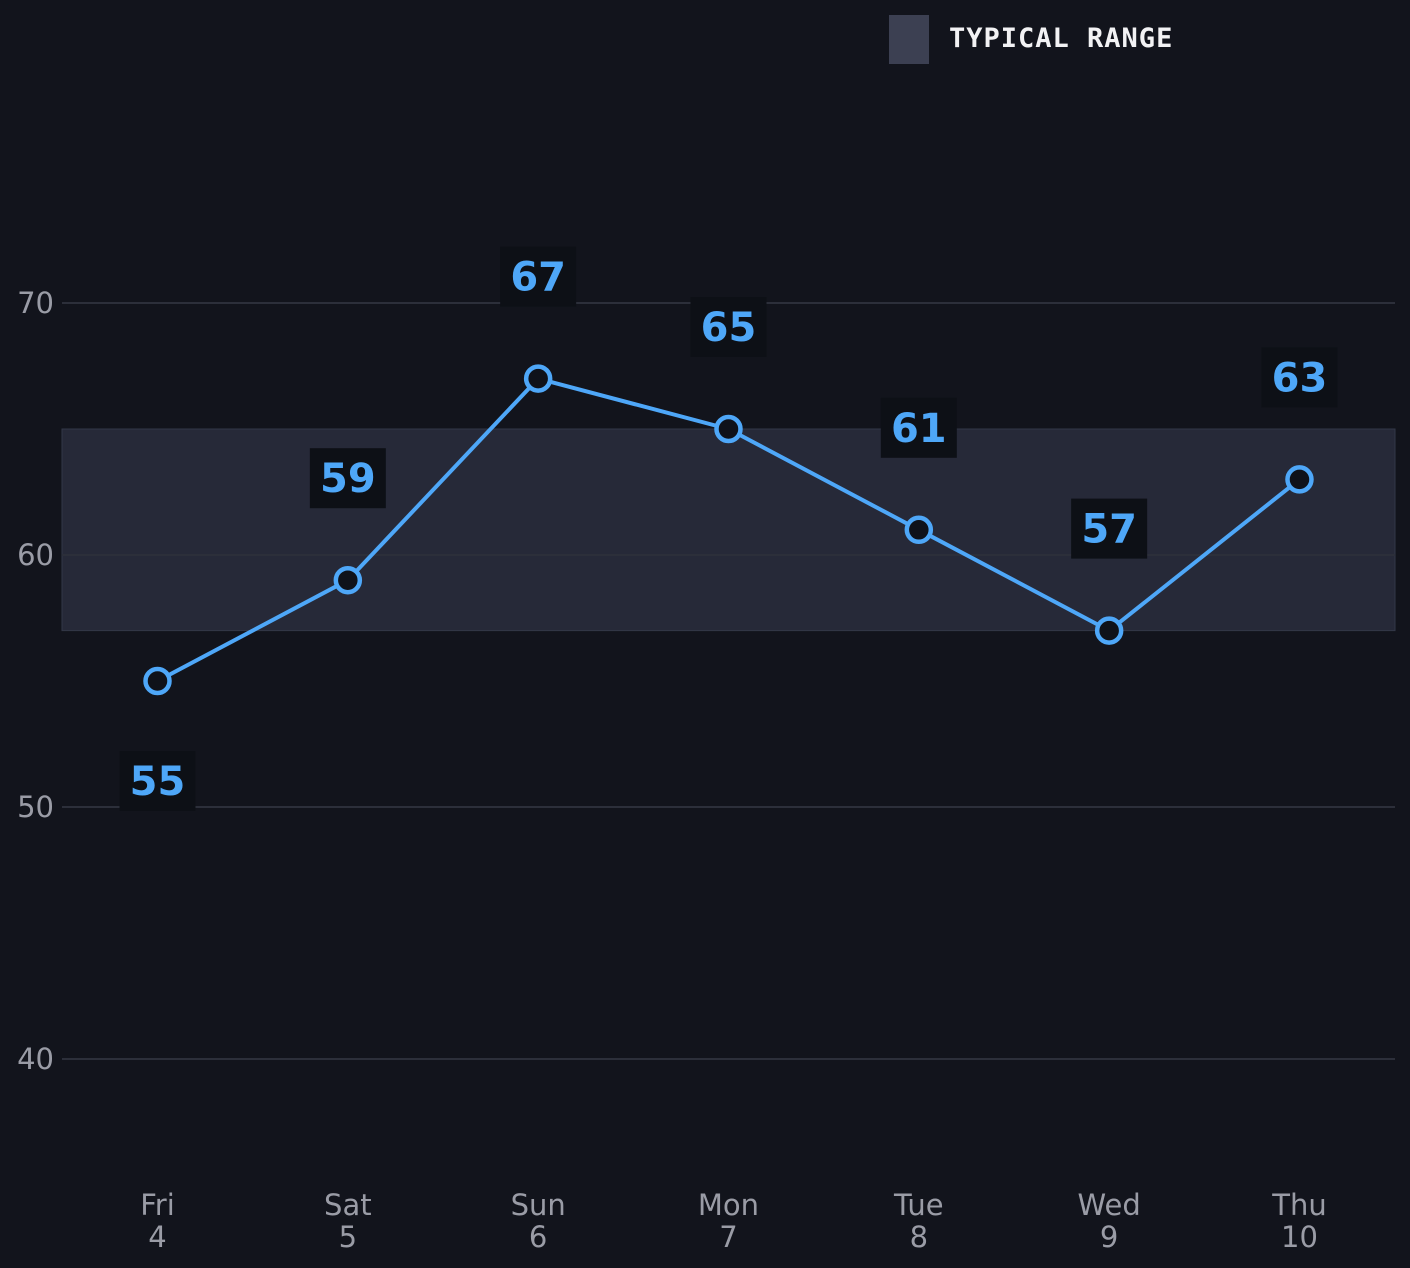 The width and height of the screenshot is (1410, 1268). I want to click on legend-swatch, so click(909, 39).